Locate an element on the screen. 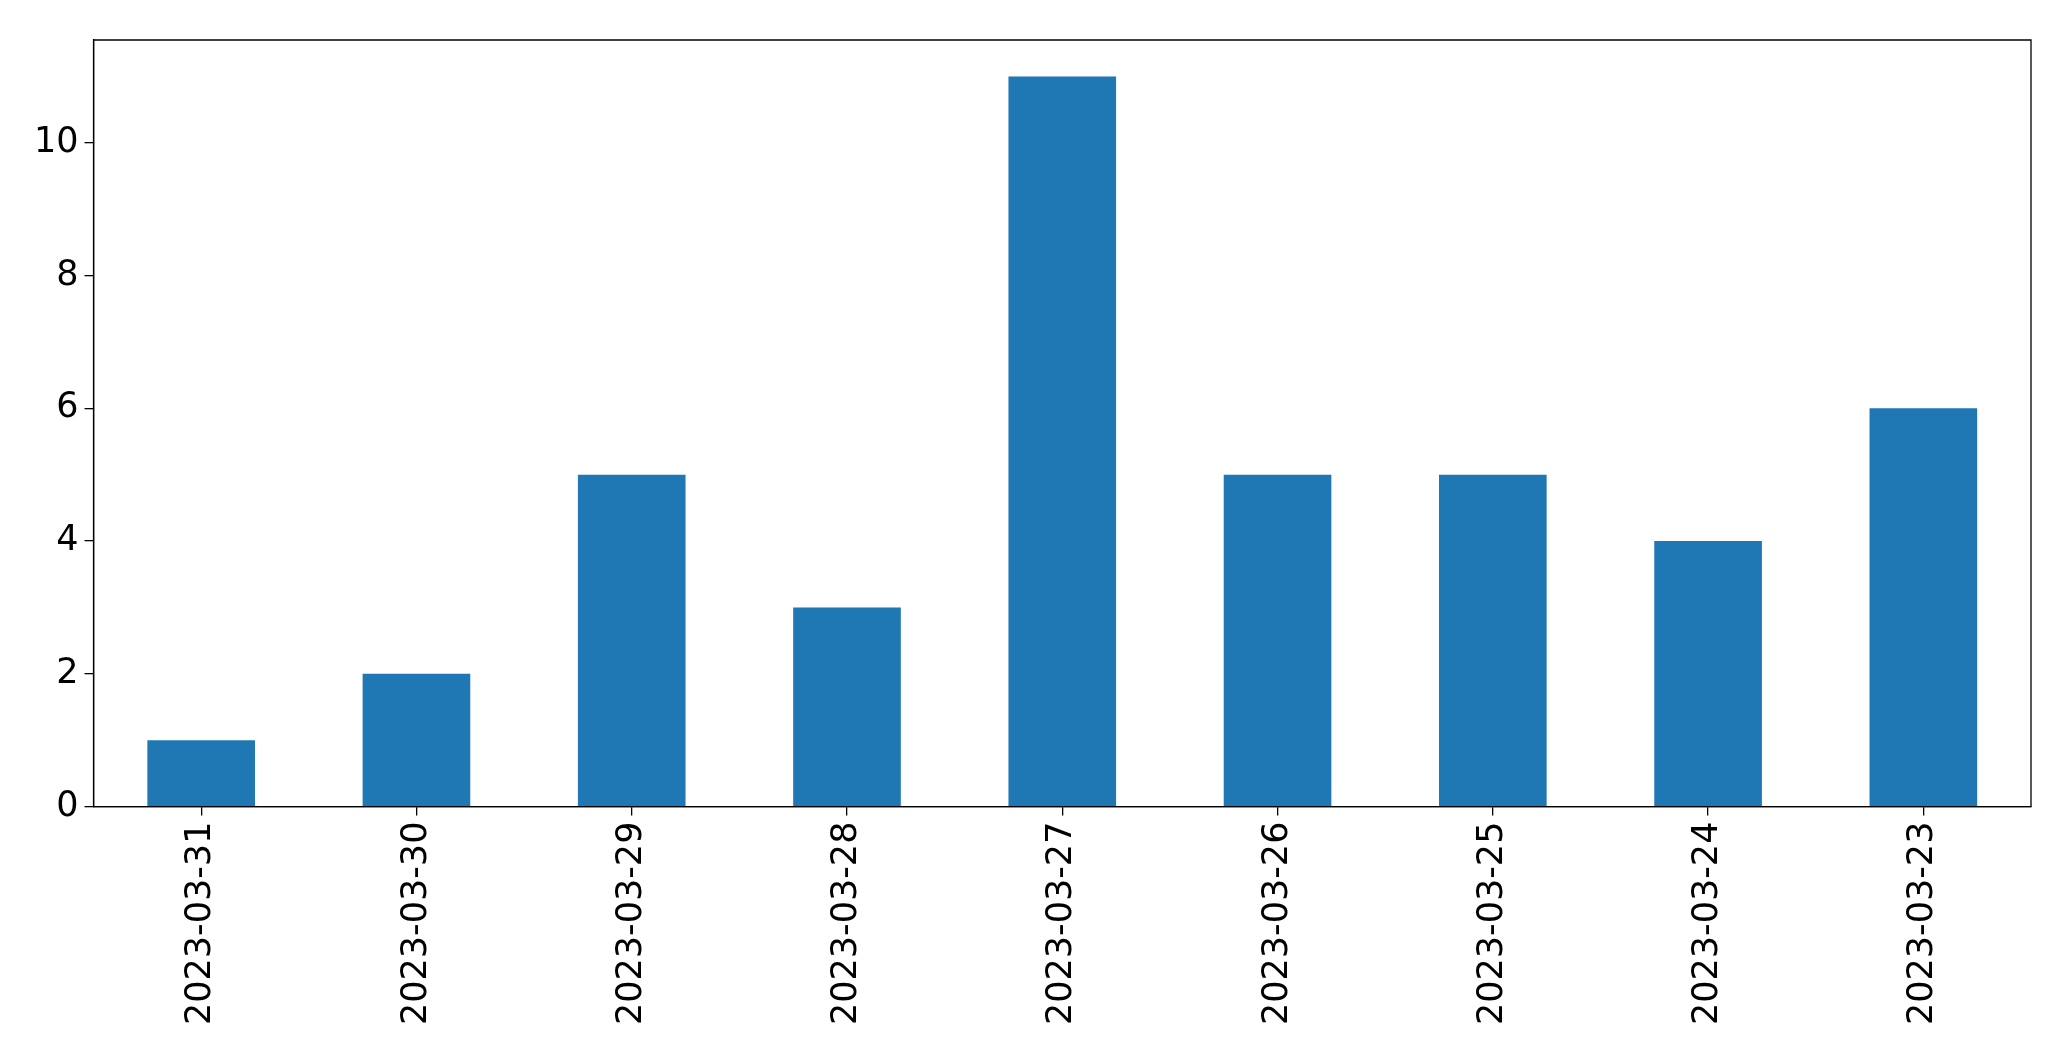 This screenshot has width=2071, height=1061. y-tick-label: 0 is located at coordinates (67, 803).